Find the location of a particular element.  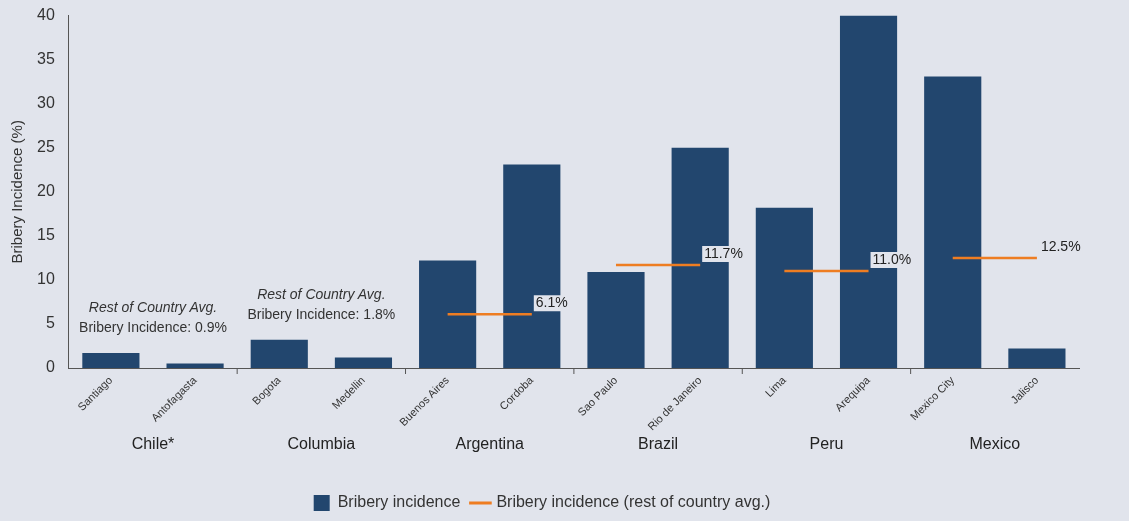

legend-label: Bribery incidence (rest of country avg.) is located at coordinates (633, 502).